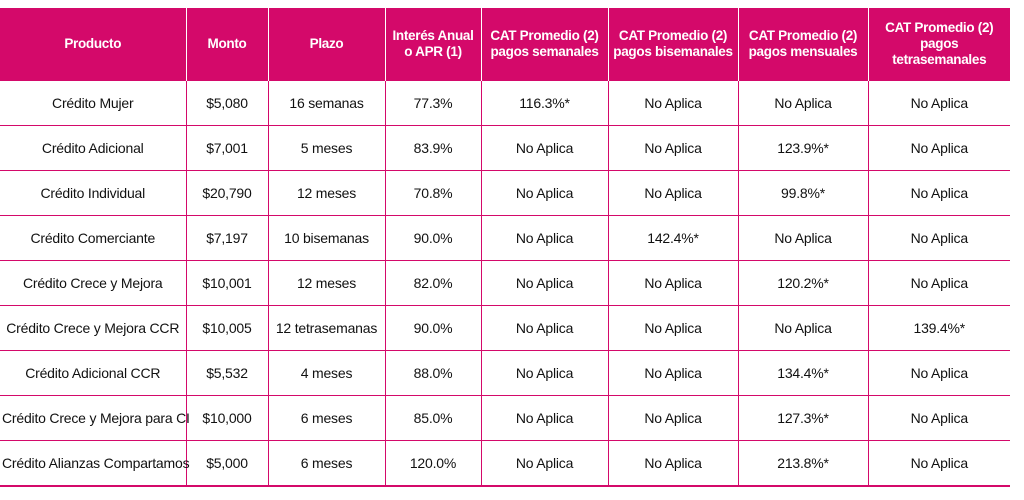  Describe the element at coordinates (802, 373) in the screenshot. I see `cell-cat-mensuales: 134.4%*` at that location.